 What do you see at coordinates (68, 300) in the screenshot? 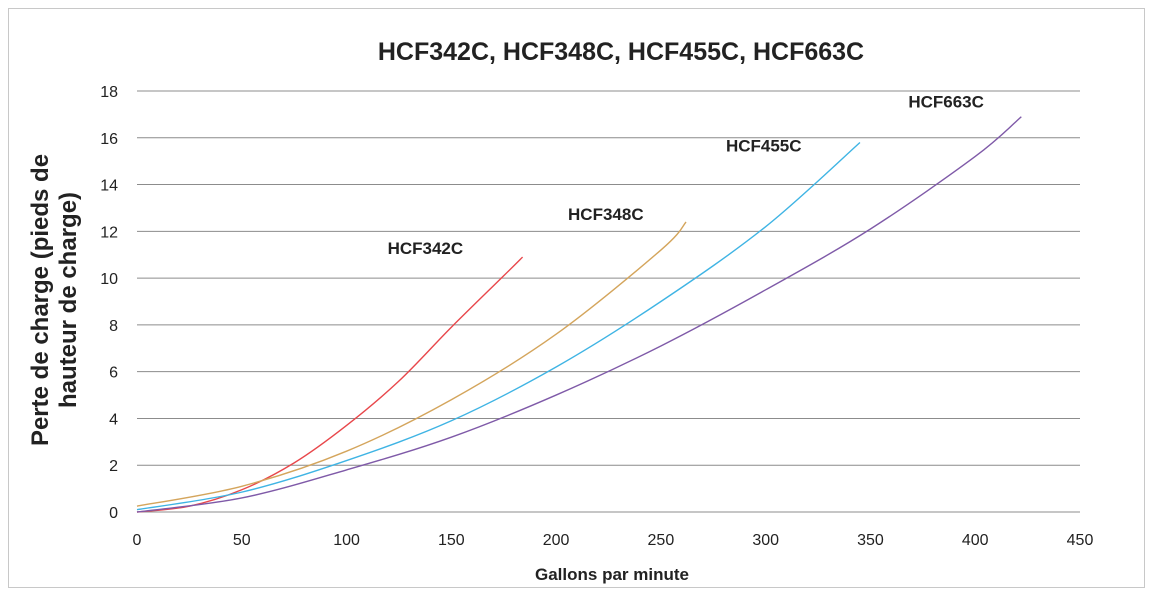
I see `y-axis-label-line-2: hauteur de charge)` at bounding box center [68, 300].